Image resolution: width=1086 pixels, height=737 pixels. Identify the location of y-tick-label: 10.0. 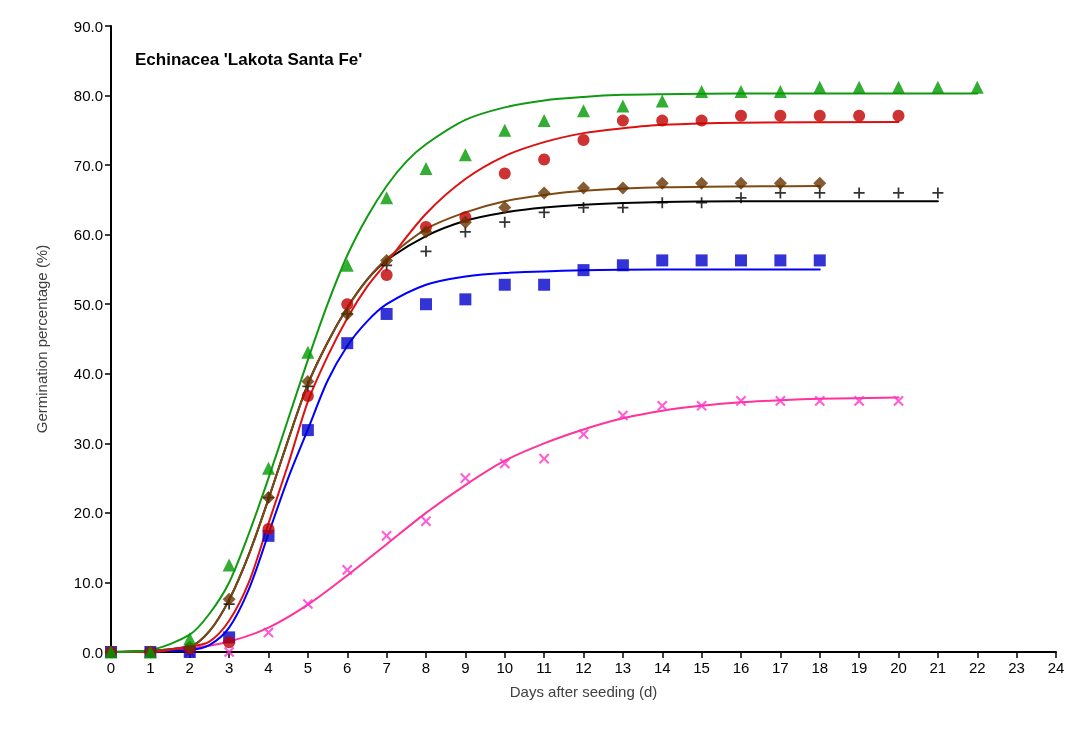
(88, 582).